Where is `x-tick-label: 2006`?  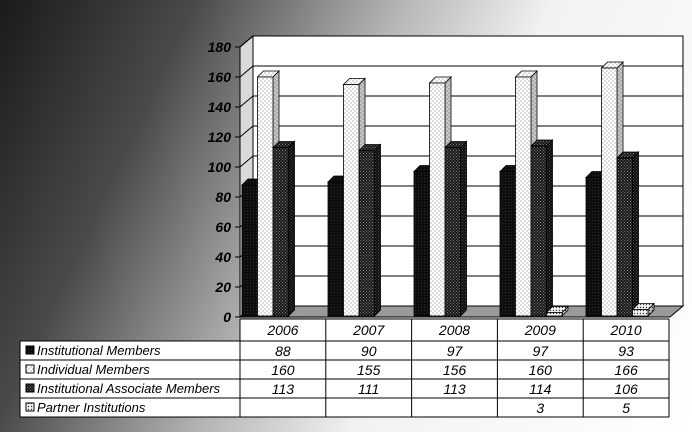 x-tick-label: 2006 is located at coordinates (282, 330).